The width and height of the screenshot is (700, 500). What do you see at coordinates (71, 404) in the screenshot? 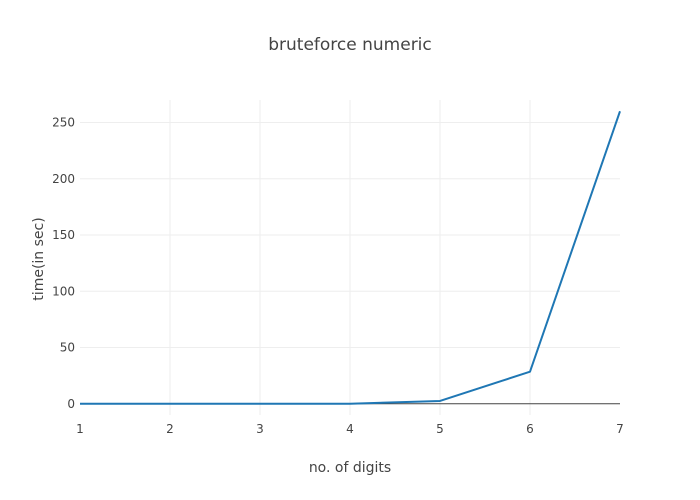
I see `y-tick-label: 0` at bounding box center [71, 404].